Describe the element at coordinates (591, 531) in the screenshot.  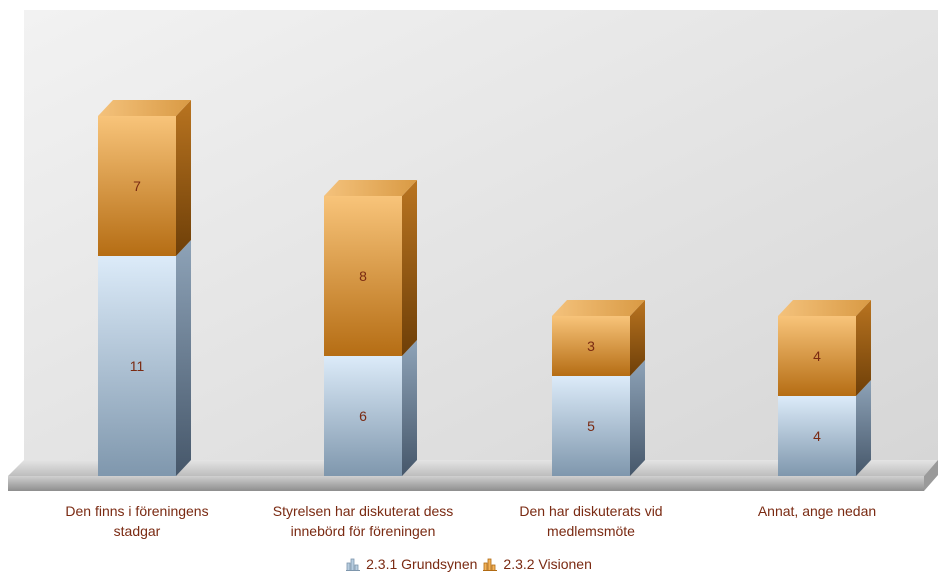
I see `category-label-line: medlemsmöte` at that location.